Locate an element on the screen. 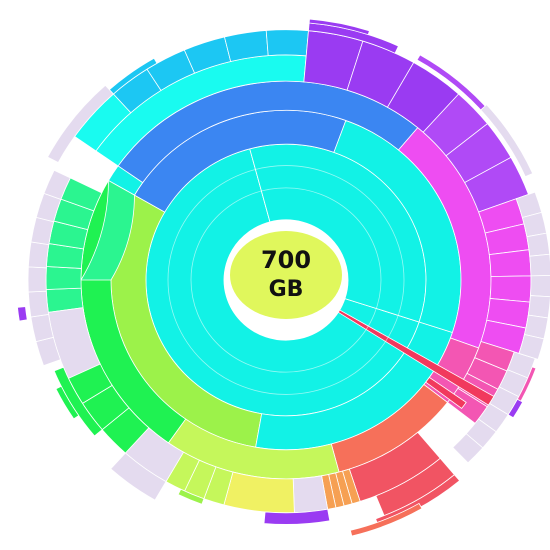  root-center-disk is located at coordinates (286, 275).